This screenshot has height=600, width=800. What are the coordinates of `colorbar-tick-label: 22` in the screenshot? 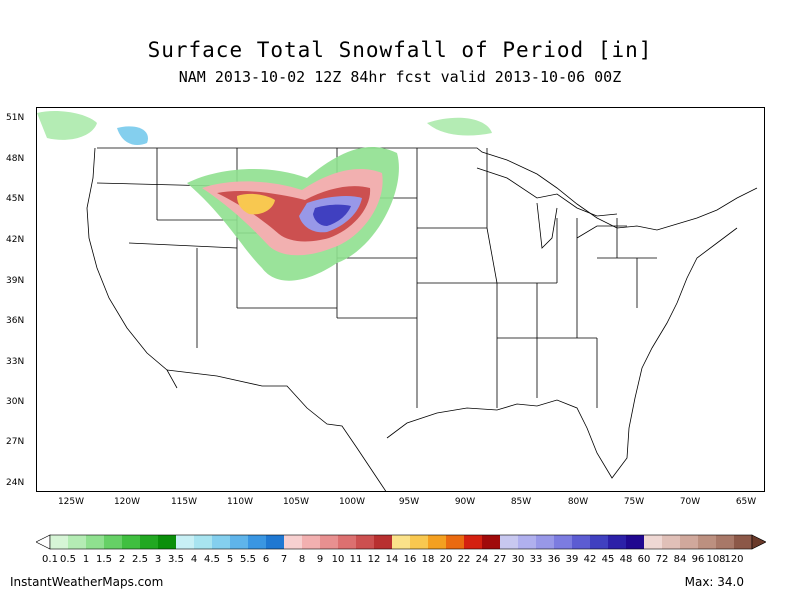 It's located at (464, 559).